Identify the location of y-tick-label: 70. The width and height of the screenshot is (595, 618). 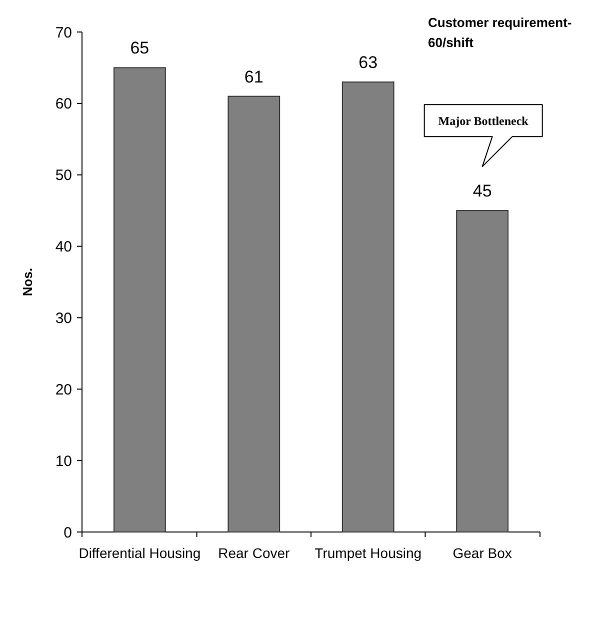
(63, 33).